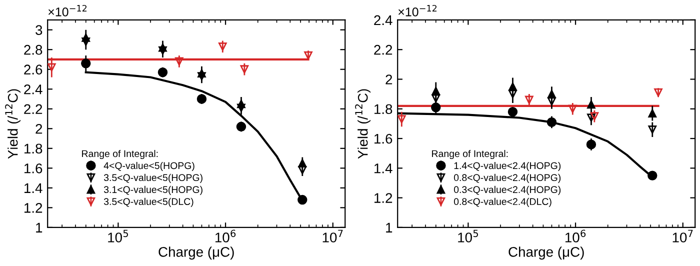  What do you see at coordinates (33, 49) in the screenshot?
I see `y-tick-label: 2.8` at bounding box center [33, 49].